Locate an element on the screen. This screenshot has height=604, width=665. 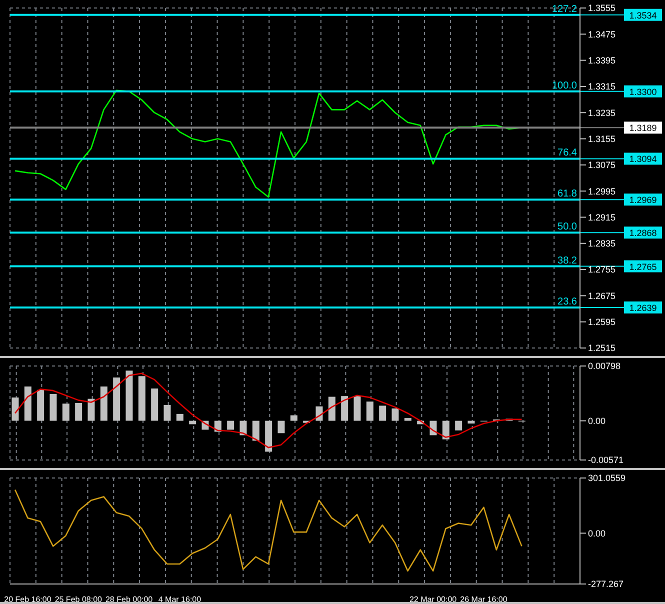
annotation: 76.4 is located at coordinates (568, 153).